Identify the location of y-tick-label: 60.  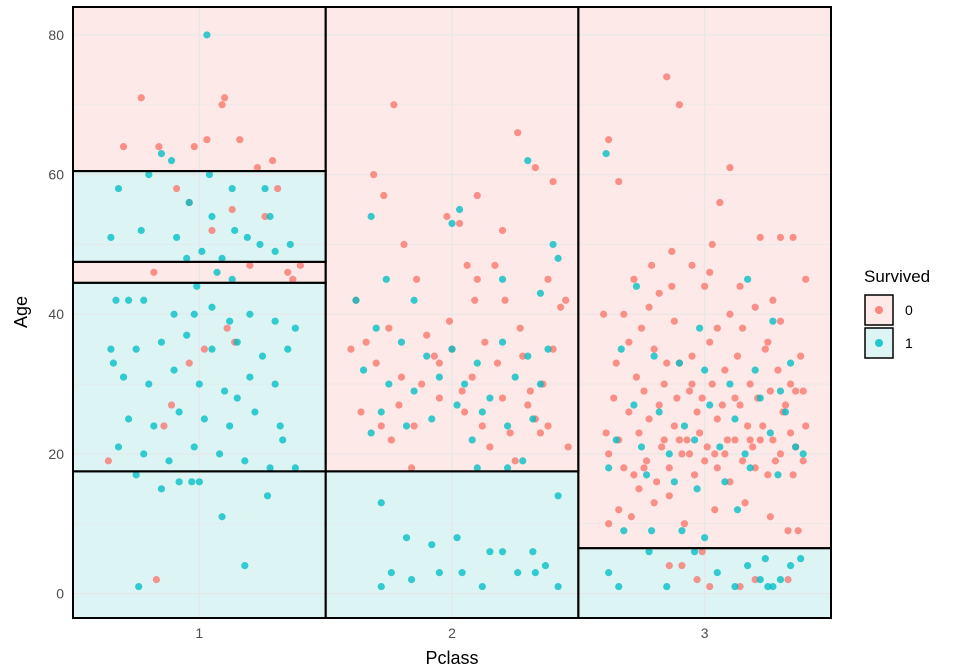
(56, 175).